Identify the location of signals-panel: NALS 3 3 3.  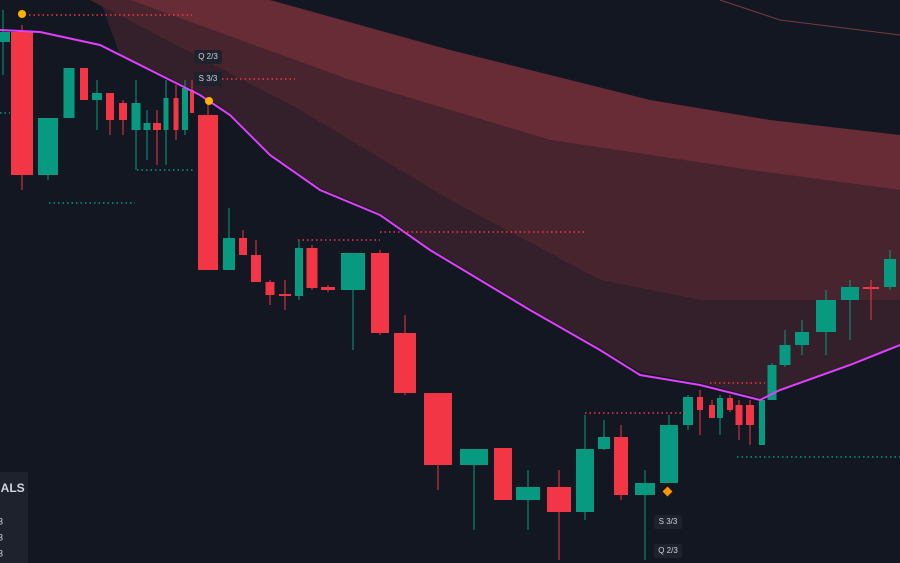
(14, 517).